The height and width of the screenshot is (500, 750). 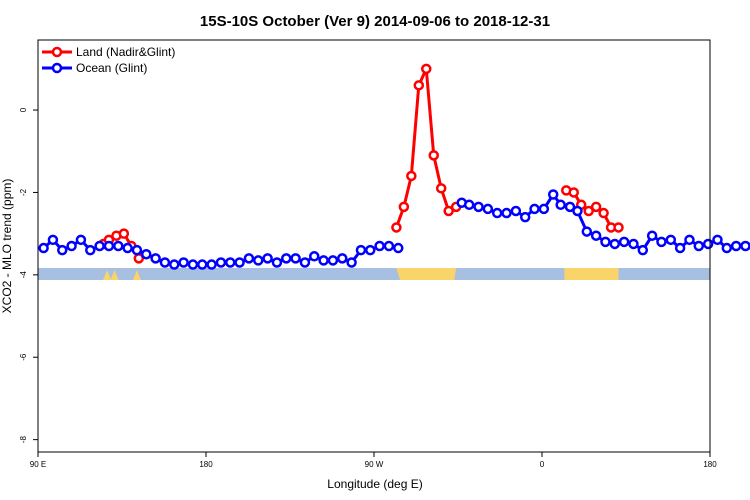 What do you see at coordinates (374, 484) in the screenshot?
I see `x-axis-label: Longitude (deg E)` at bounding box center [374, 484].